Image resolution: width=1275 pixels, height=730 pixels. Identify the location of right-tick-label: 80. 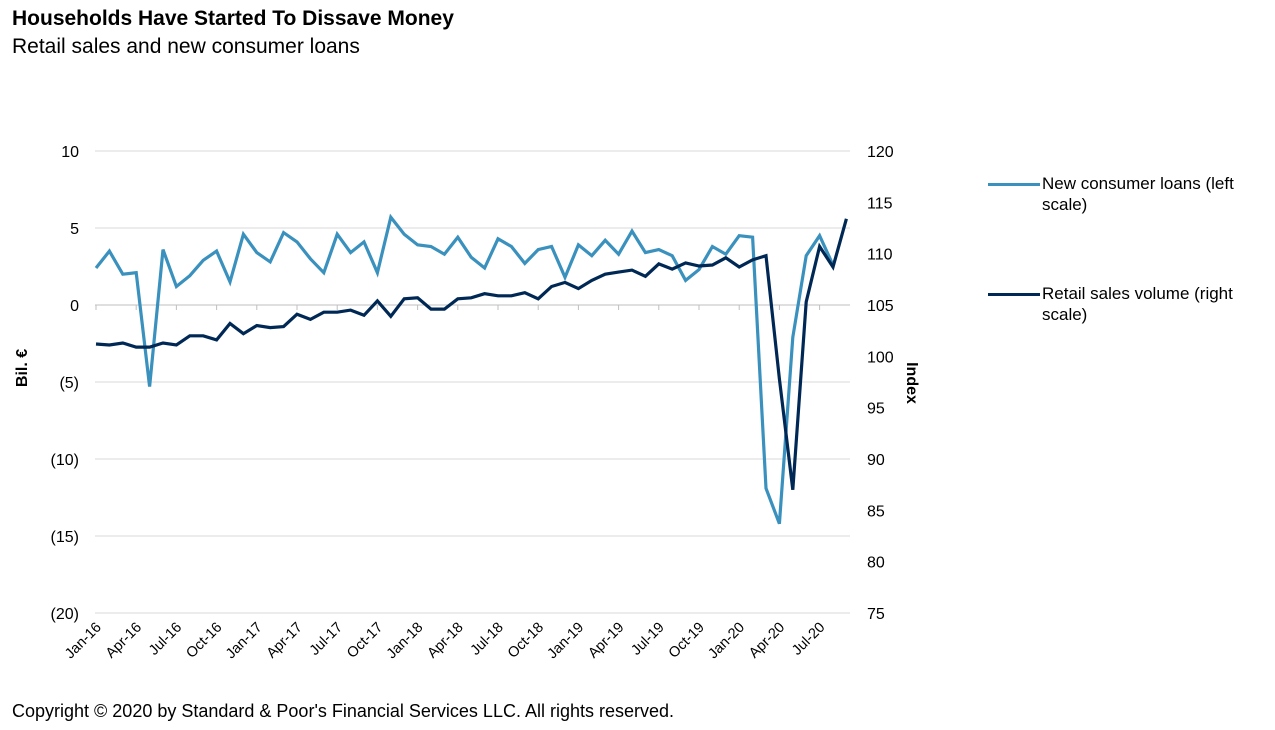
(876, 563).